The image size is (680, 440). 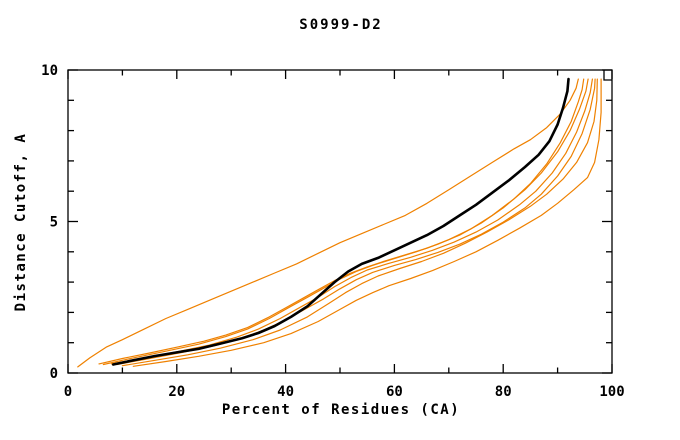 I want to click on y-tick-label: 10, so click(x=49, y=71).